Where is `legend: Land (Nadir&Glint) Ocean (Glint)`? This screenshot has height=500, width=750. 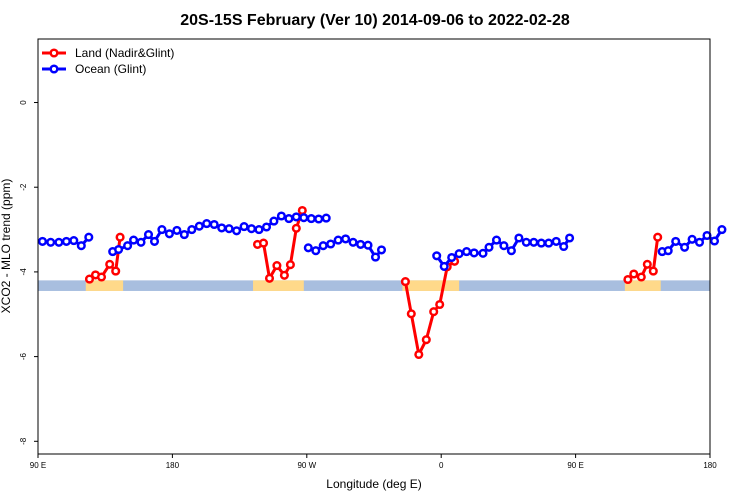 legend: Land (Nadir&Glint) Ocean (Glint) is located at coordinates (108, 61).